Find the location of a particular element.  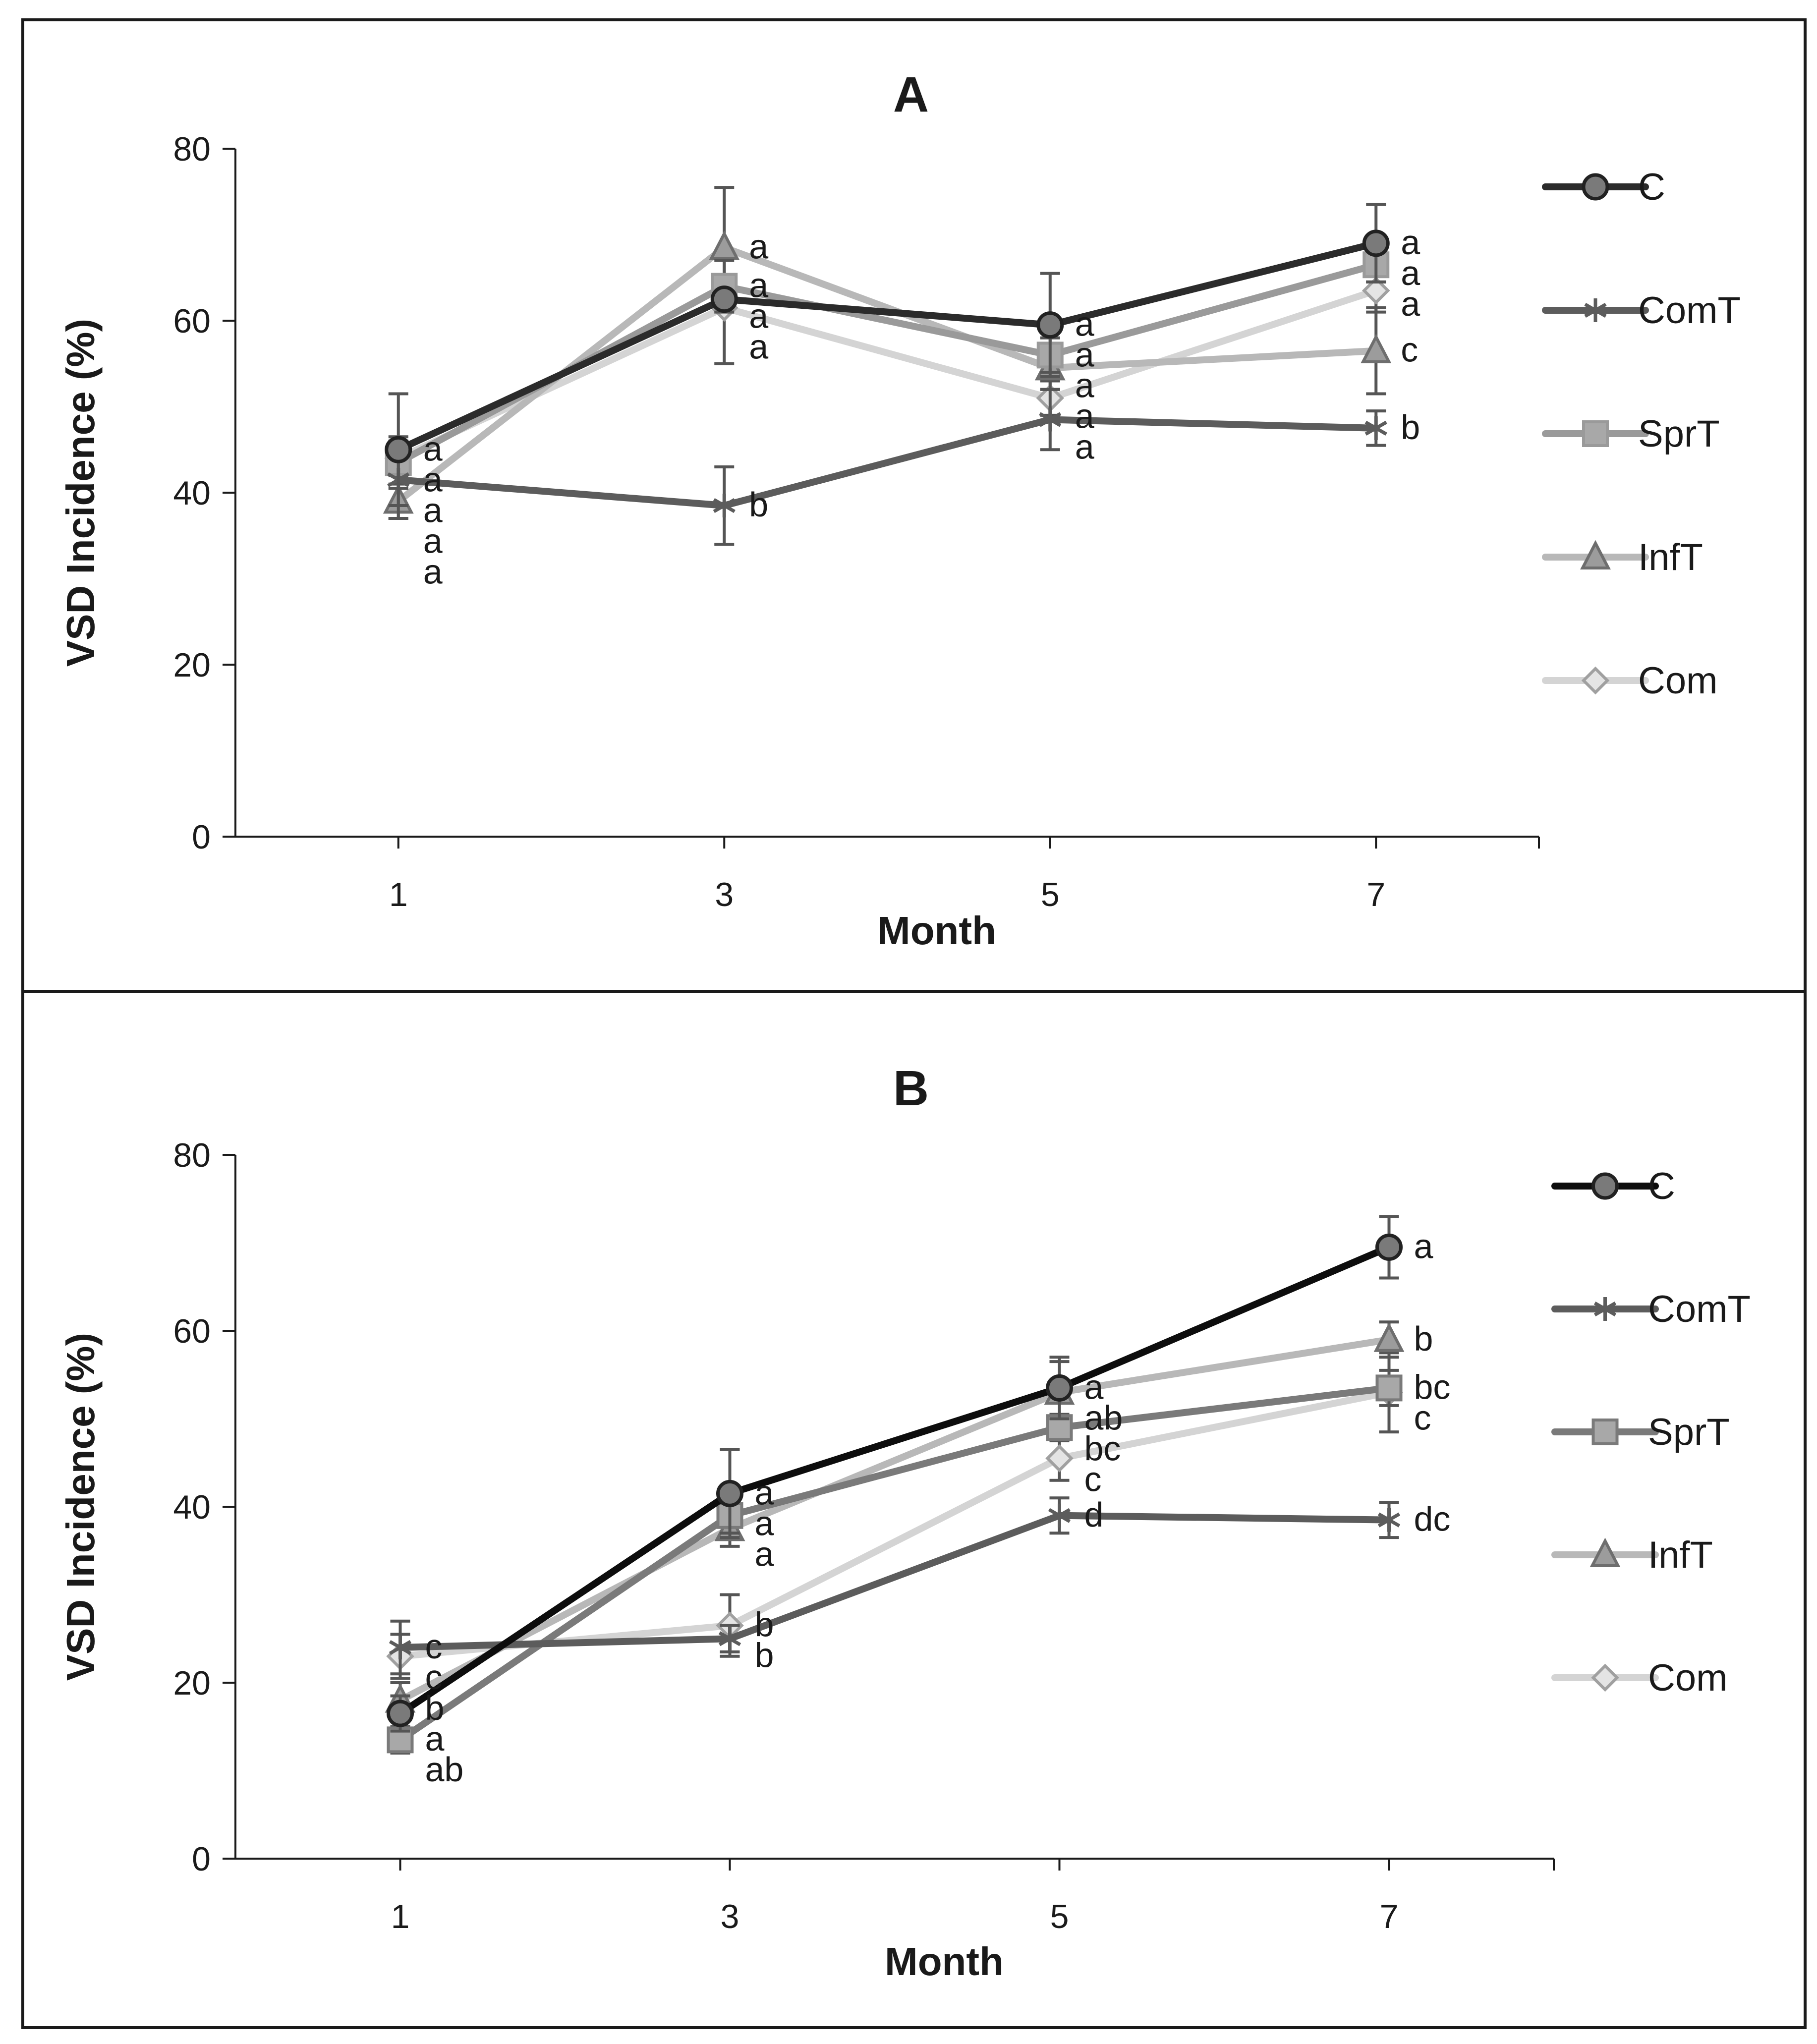

x-tick-label: 5 is located at coordinates (1050, 894).